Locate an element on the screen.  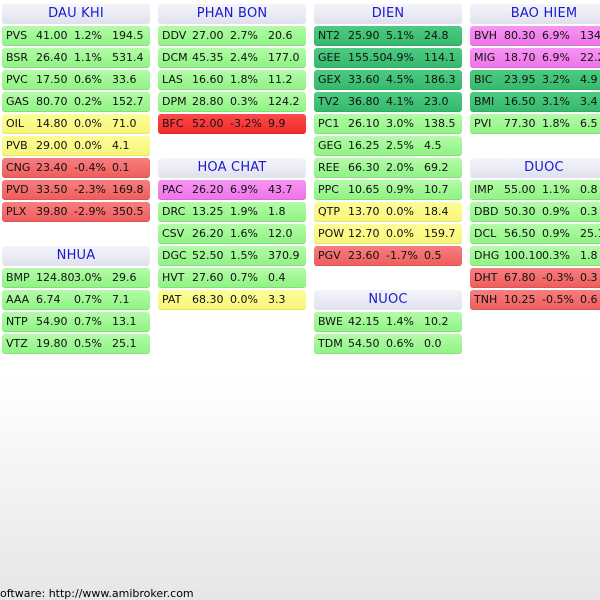
stock-row-ppc: PPC 10.65 0.9% 10.7 is located at coordinates (388, 190).